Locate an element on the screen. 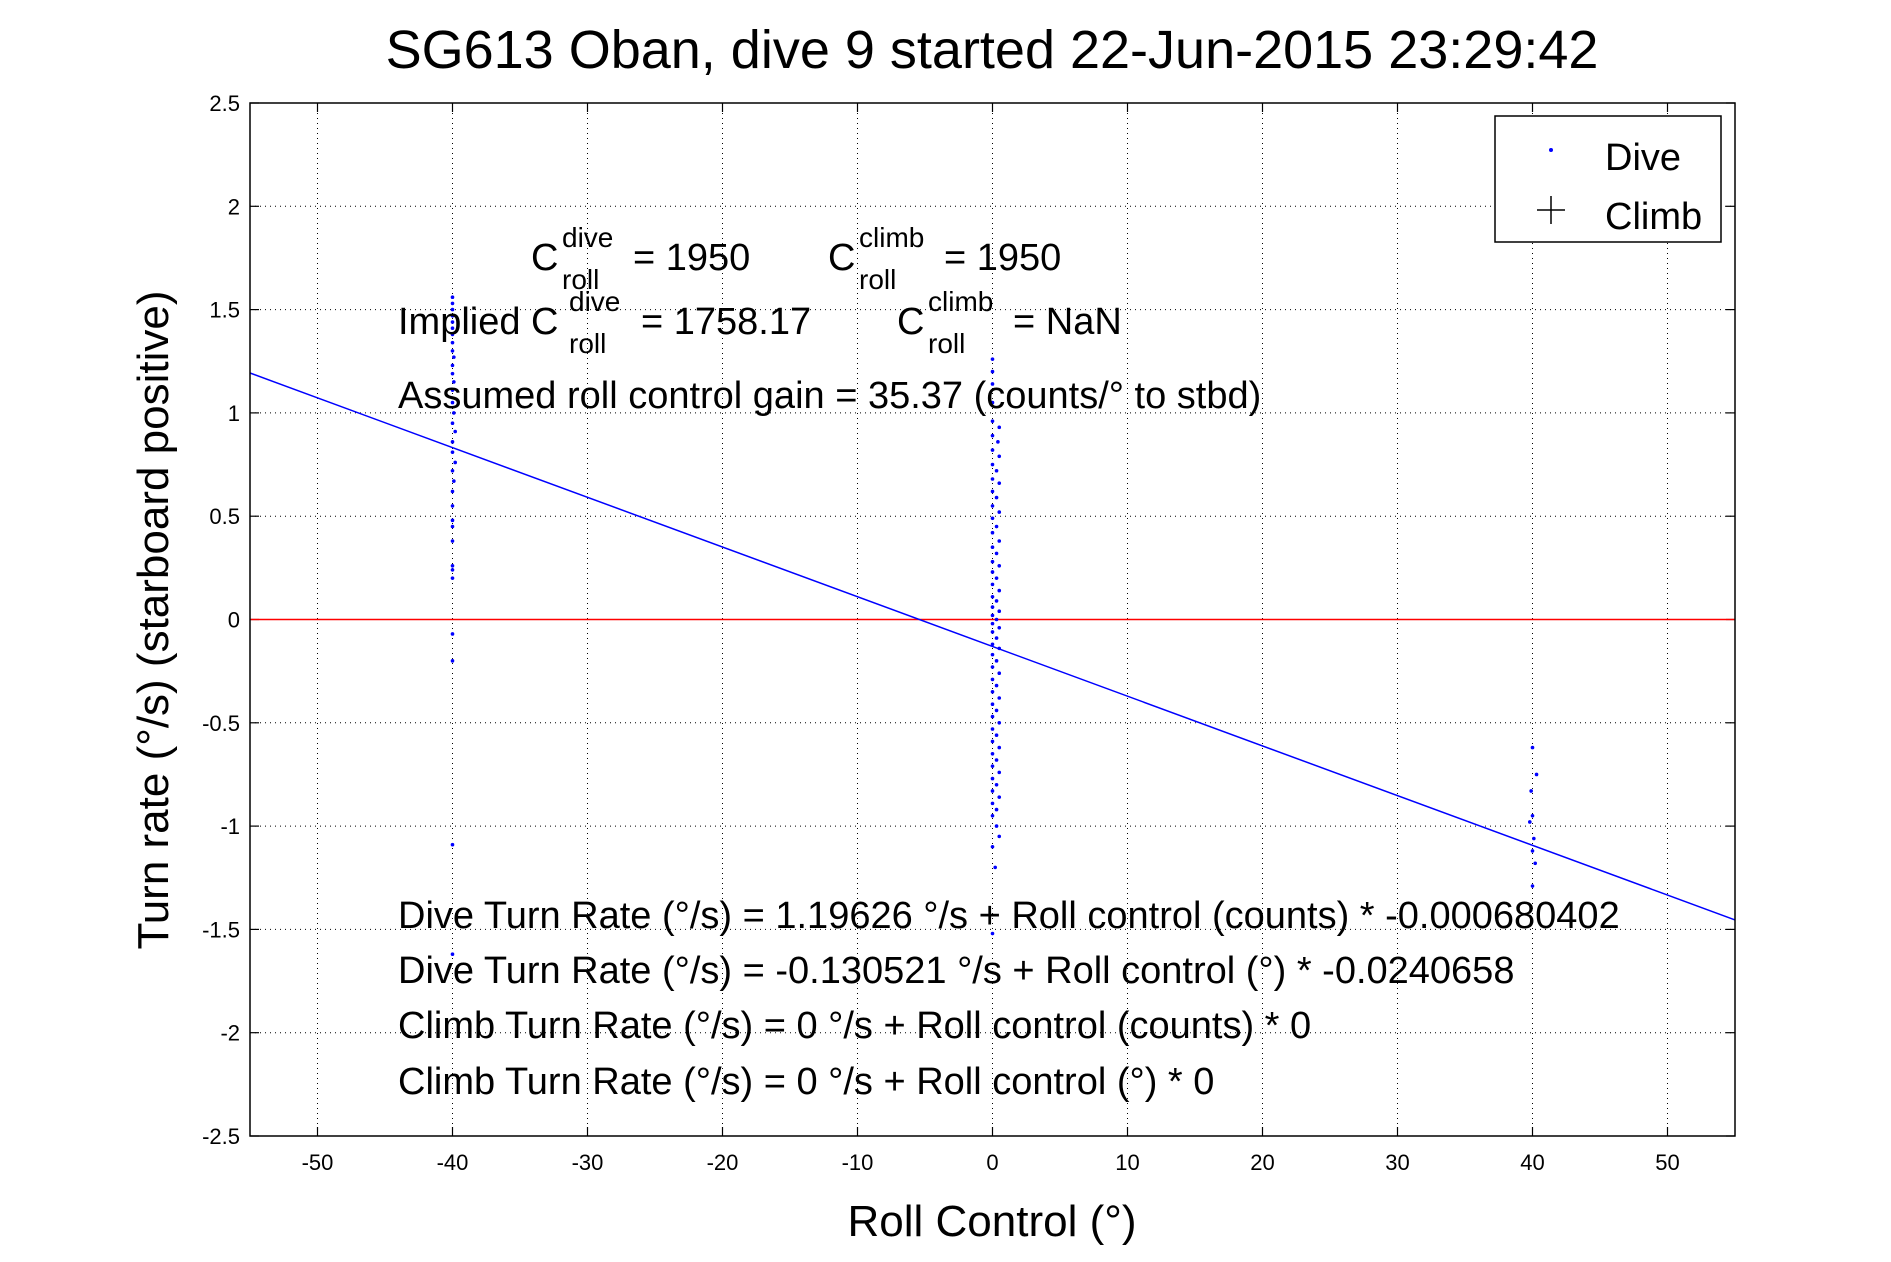 The width and height of the screenshot is (1891, 1262). x-tick-label: 0 is located at coordinates (992, 1162).